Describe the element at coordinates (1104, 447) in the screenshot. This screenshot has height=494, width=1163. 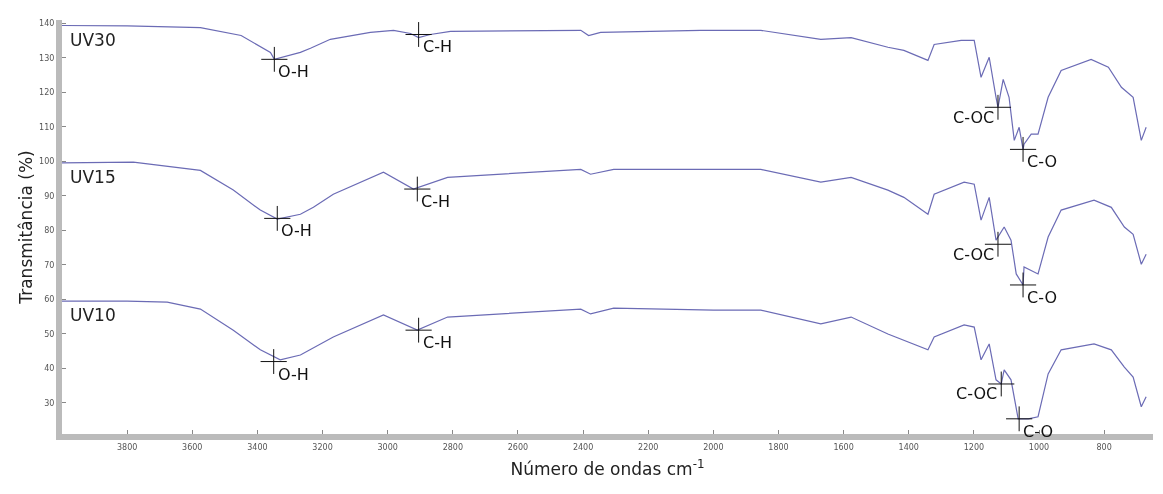
I see `x-tick-label: 800` at that location.